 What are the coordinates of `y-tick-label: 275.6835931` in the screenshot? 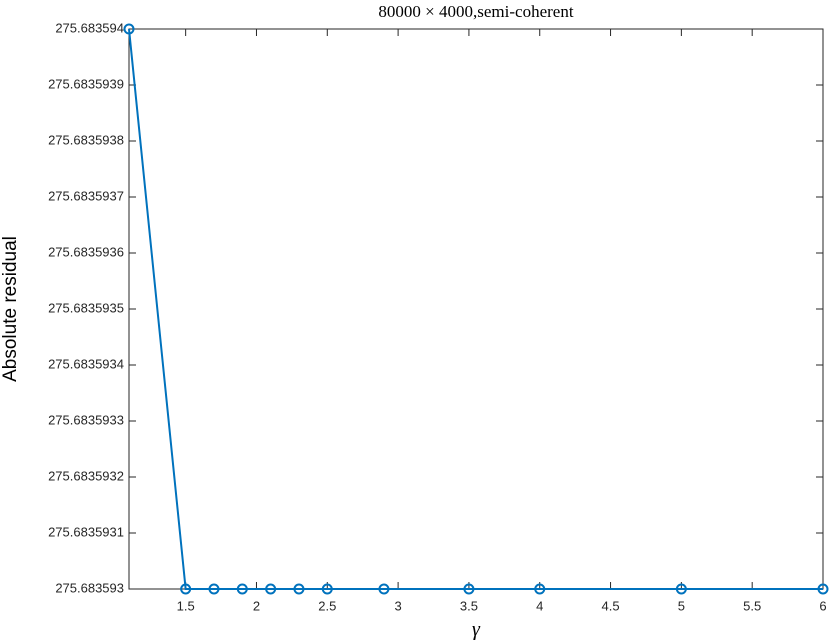 It's located at (86, 531).